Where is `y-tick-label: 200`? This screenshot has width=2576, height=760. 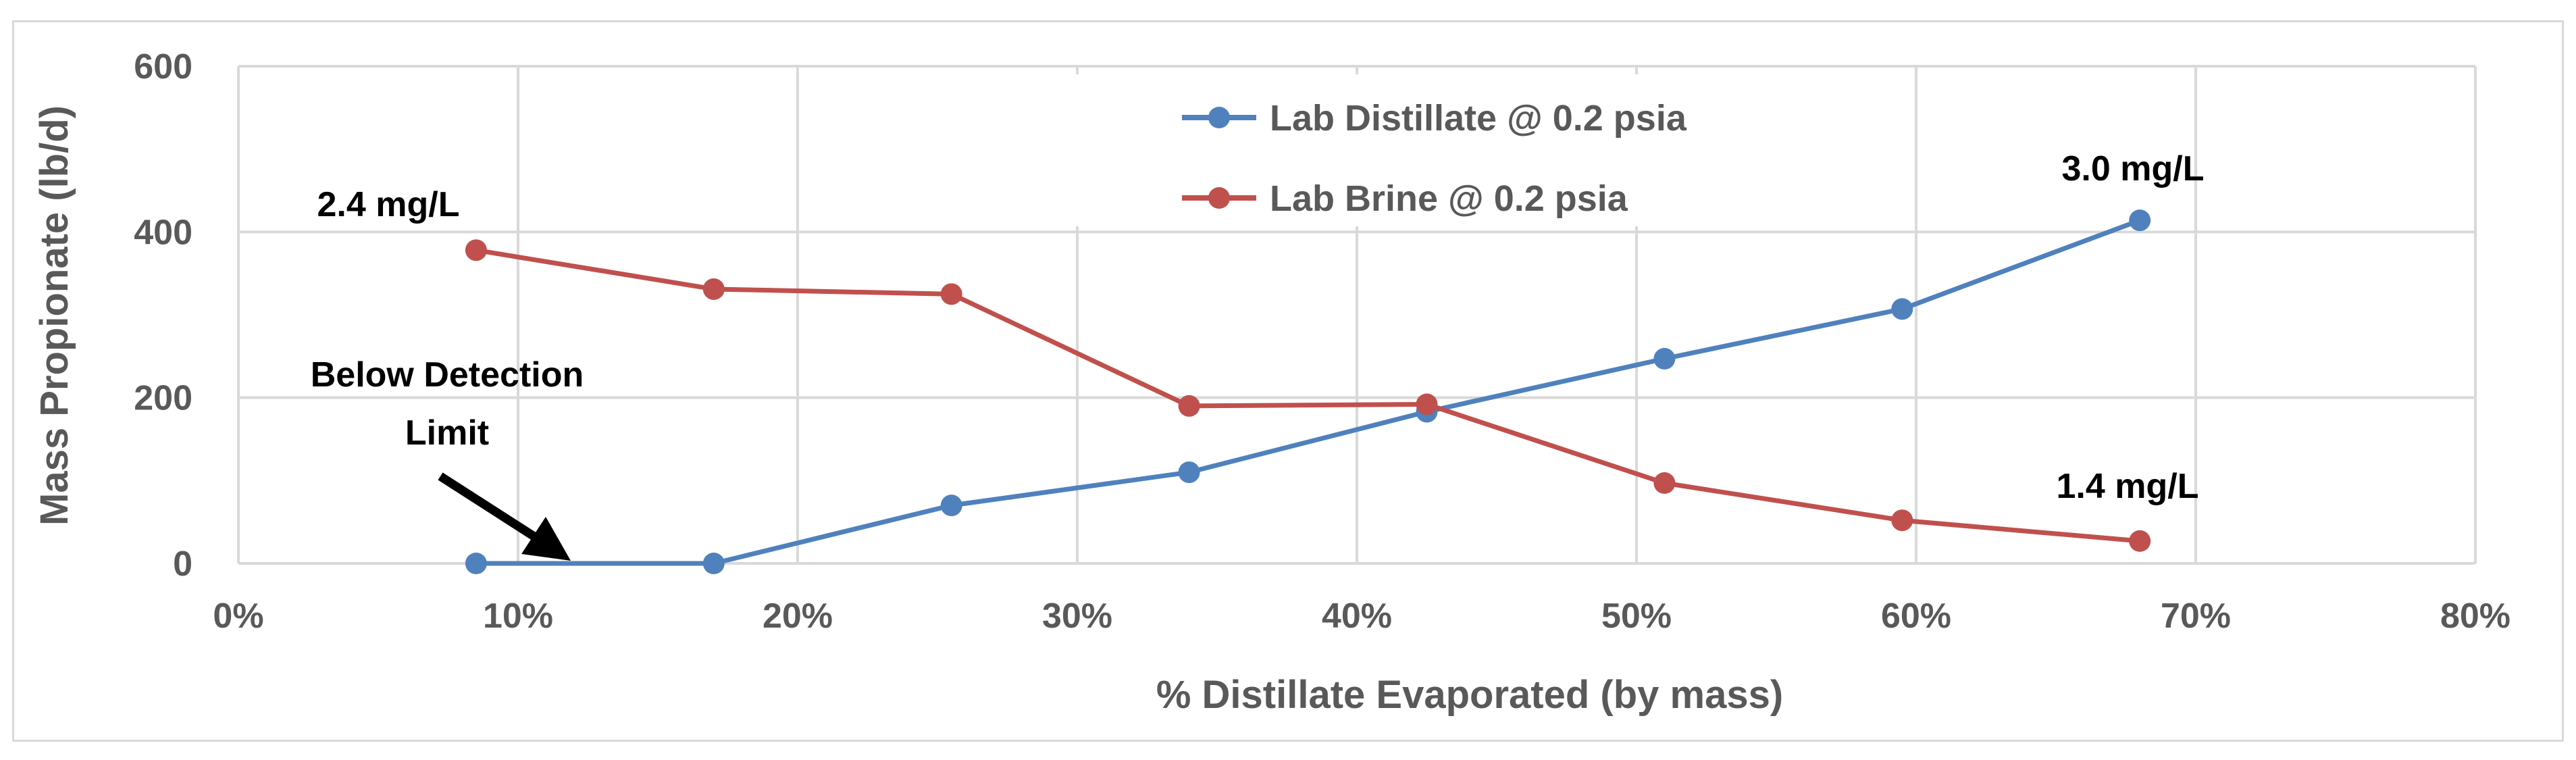 y-tick-label: 200 is located at coordinates (163, 399).